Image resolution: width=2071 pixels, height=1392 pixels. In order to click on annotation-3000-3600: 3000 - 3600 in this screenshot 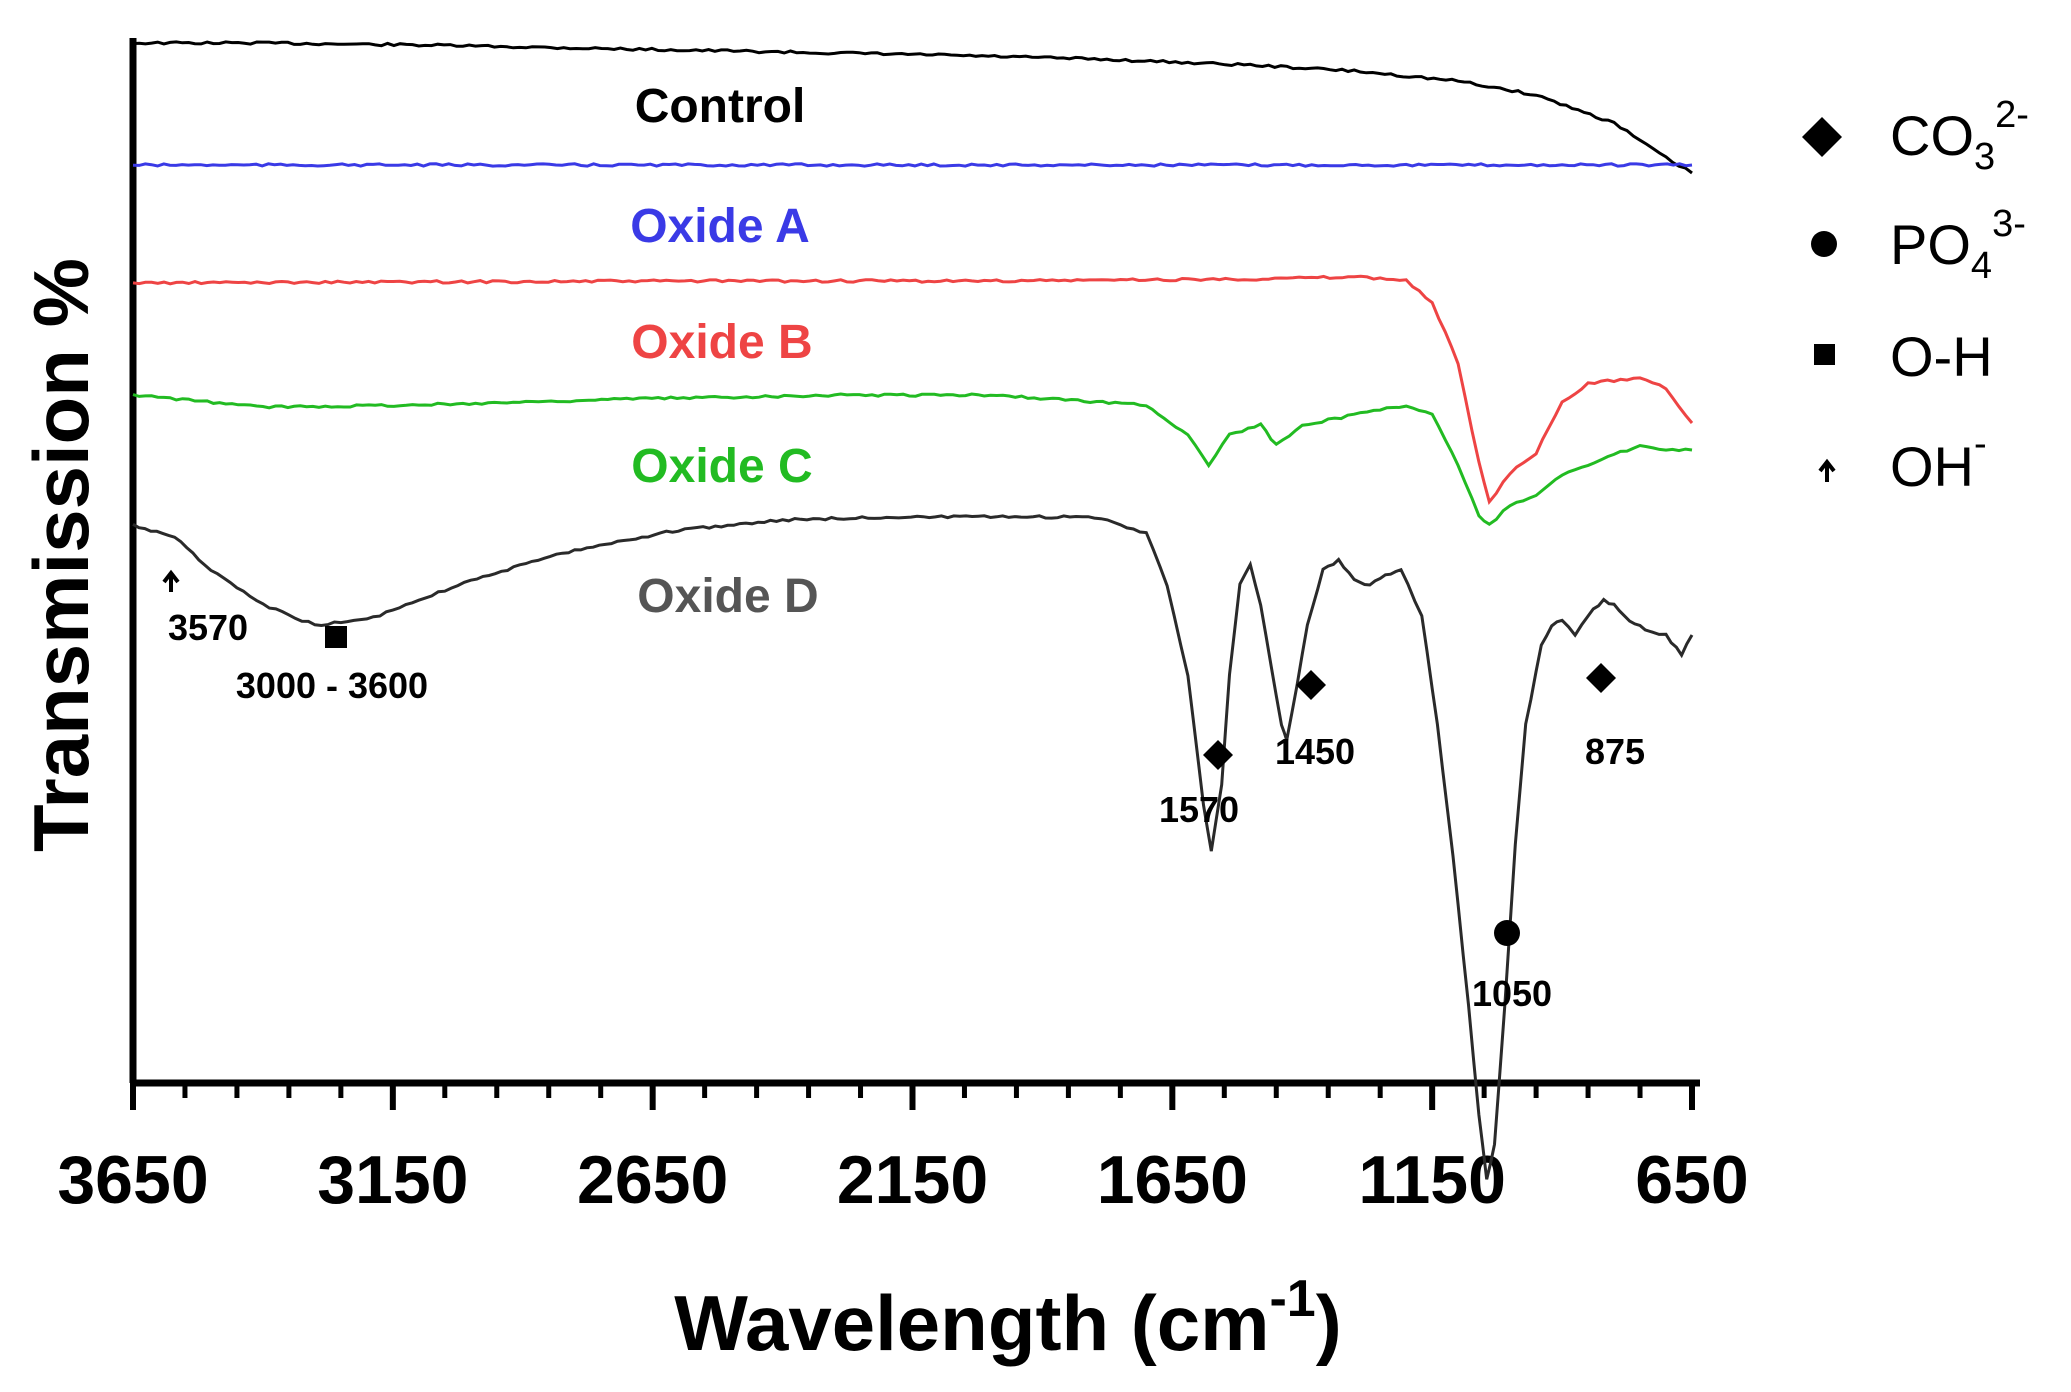, I will do `click(332, 666)`.